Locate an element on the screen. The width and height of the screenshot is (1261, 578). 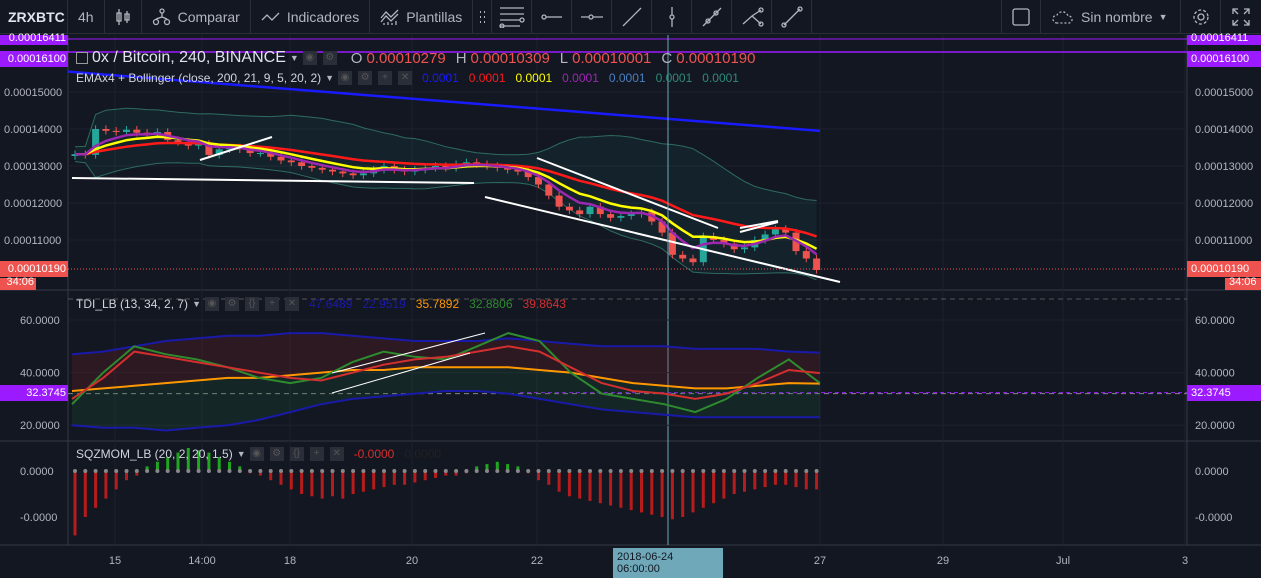
tdi-price-line is located at coordinates (446, 373).